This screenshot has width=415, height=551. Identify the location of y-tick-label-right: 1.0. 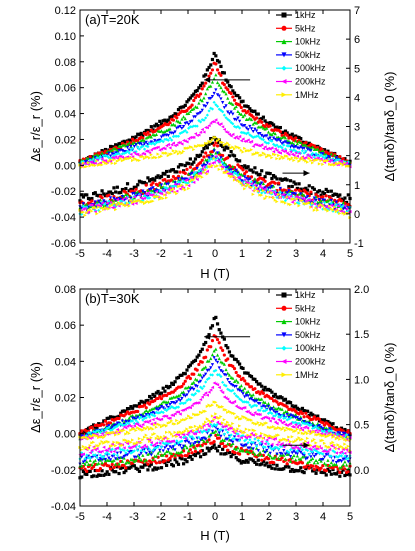
(361, 380).